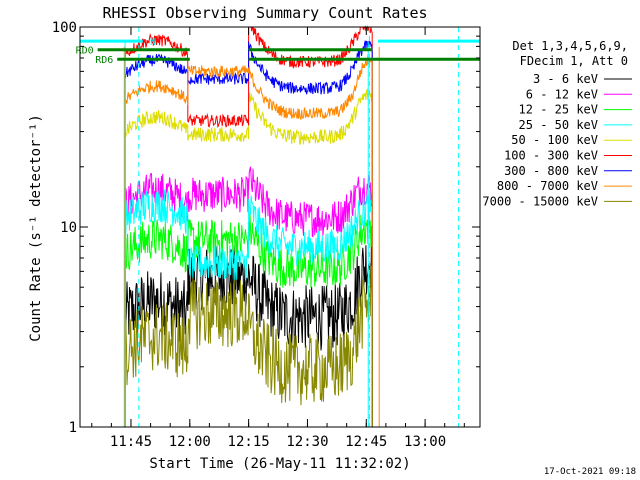 This screenshot has width=640, height=480. What do you see at coordinates (190, 442) in the screenshot?
I see `x-tick-label-2: 12:00` at bounding box center [190, 442].